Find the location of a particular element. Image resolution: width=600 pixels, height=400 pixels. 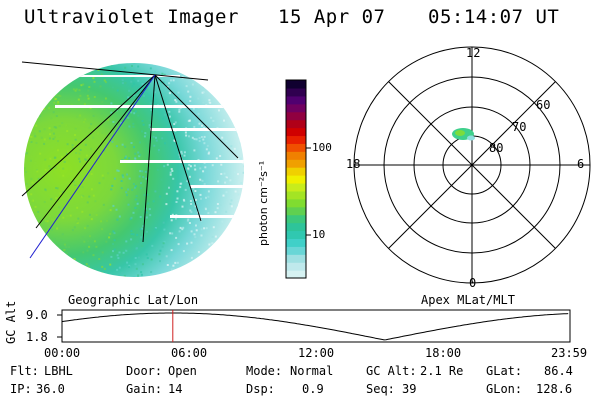

auroral-patch is located at coordinates (463, 134).